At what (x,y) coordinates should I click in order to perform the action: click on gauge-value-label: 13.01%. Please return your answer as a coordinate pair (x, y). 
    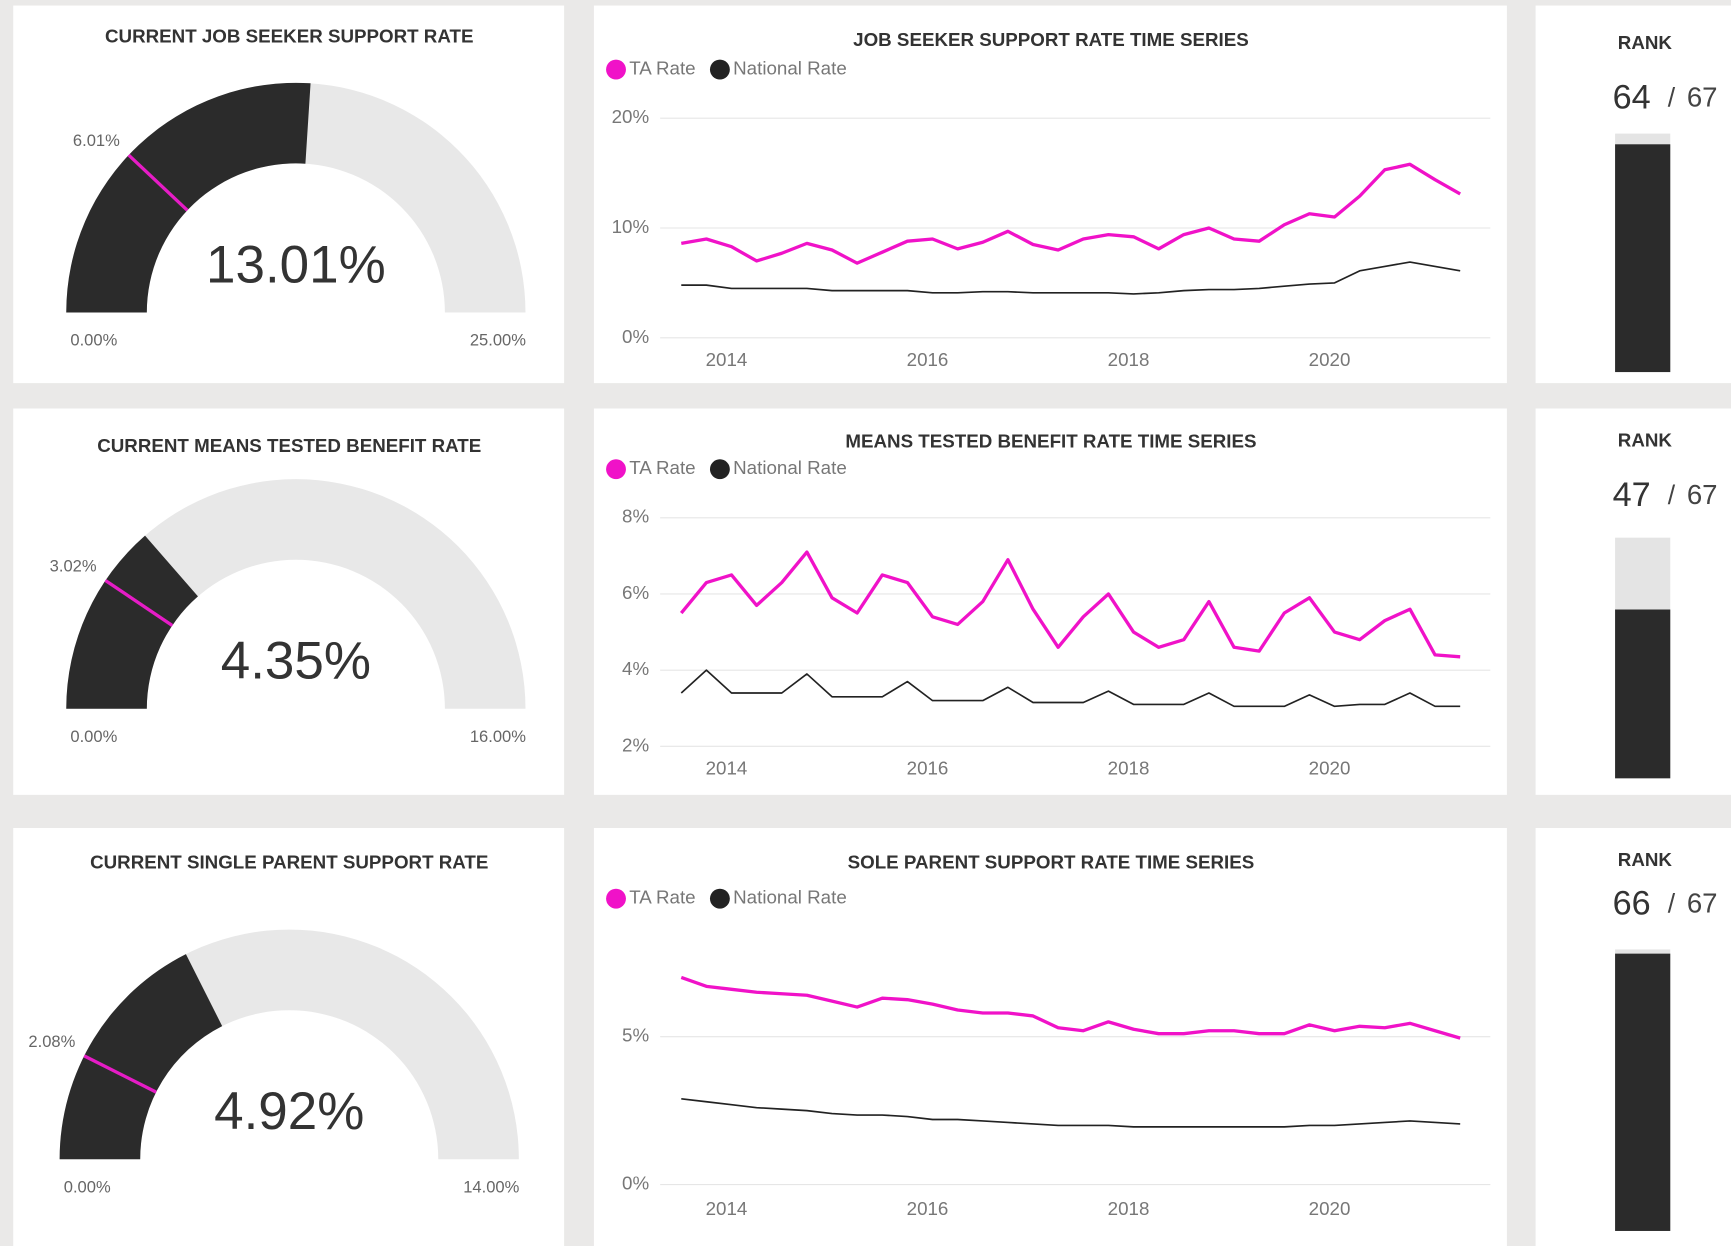
    Looking at the image, I should click on (296, 264).